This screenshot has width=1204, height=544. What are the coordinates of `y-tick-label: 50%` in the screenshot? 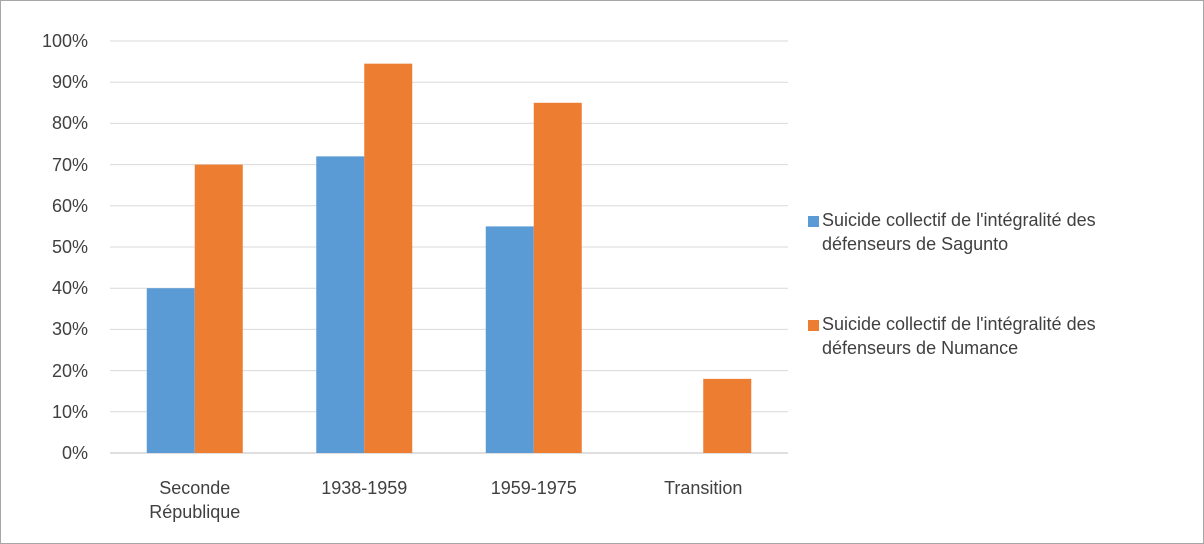 It's located at (69, 247).